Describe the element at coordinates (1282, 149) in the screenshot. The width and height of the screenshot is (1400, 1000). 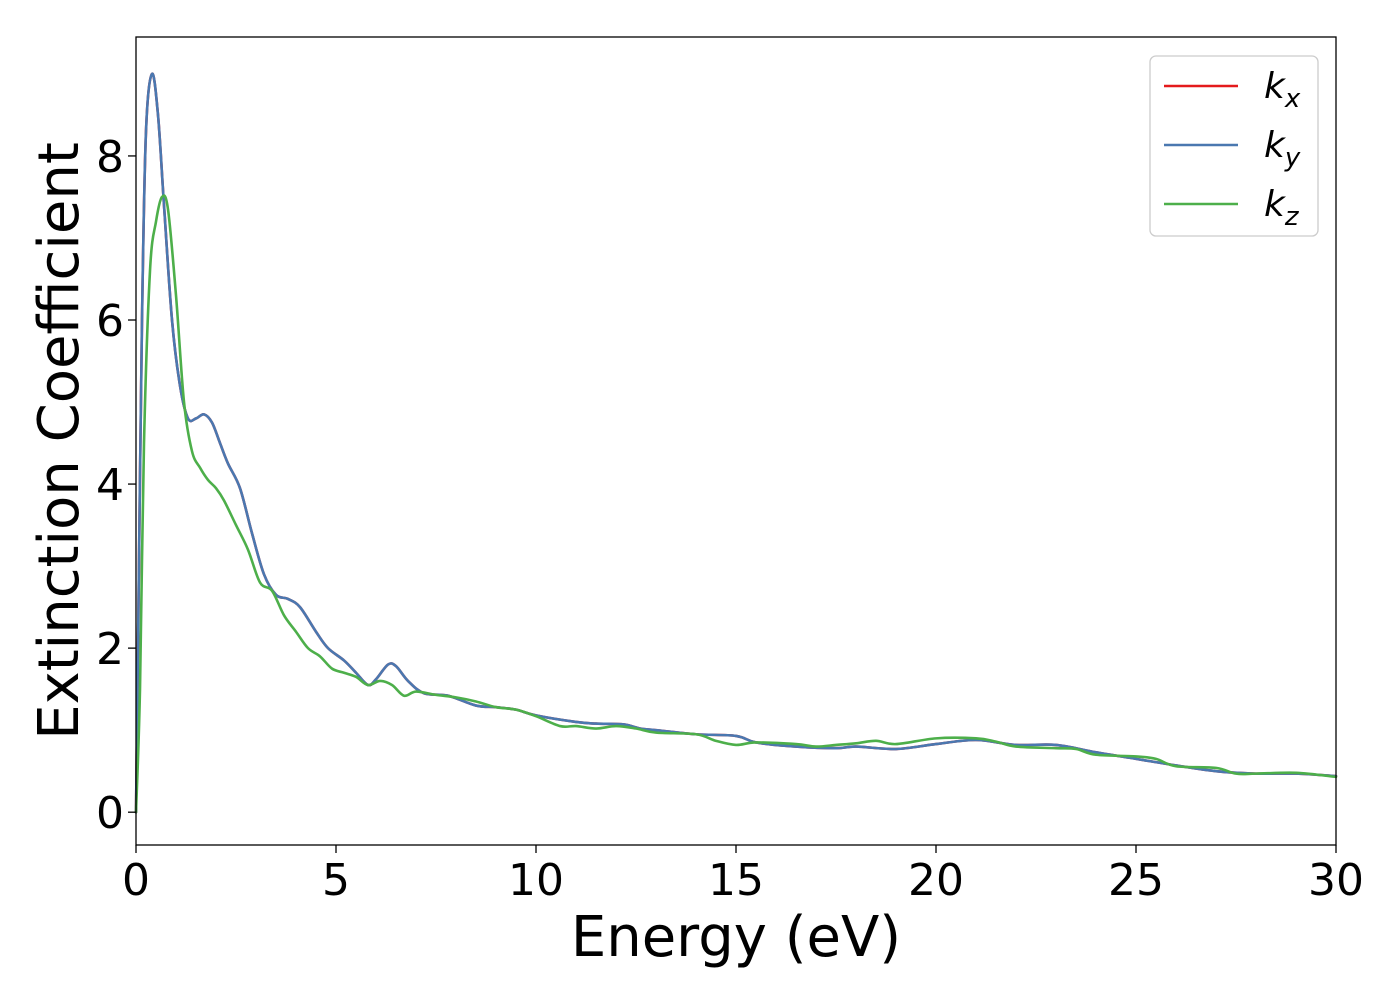
I see `legend-label-k-y: ky` at that location.